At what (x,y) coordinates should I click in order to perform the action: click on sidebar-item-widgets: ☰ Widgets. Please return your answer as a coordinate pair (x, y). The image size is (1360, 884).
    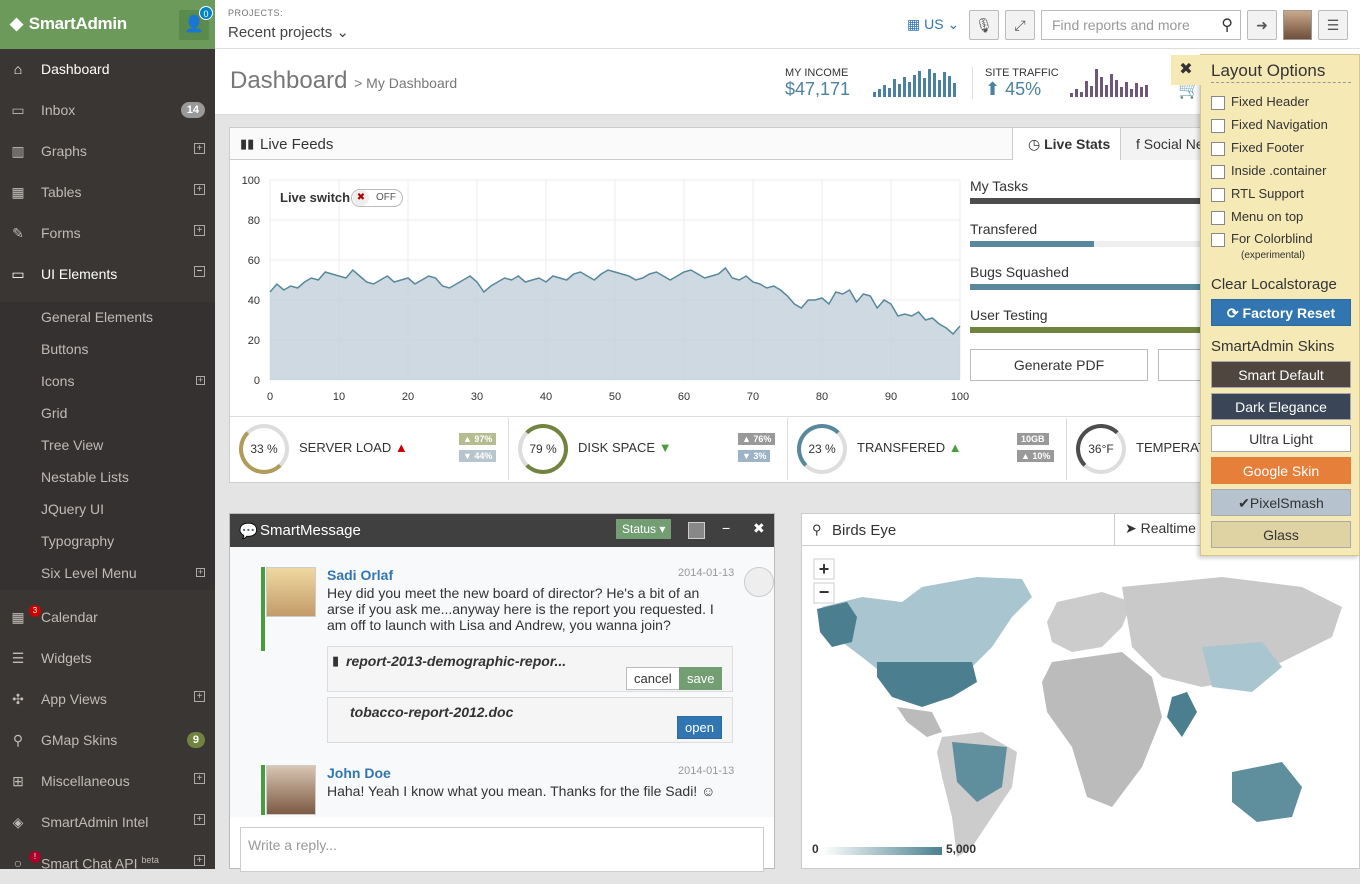
    Looking at the image, I should click on (107, 658).